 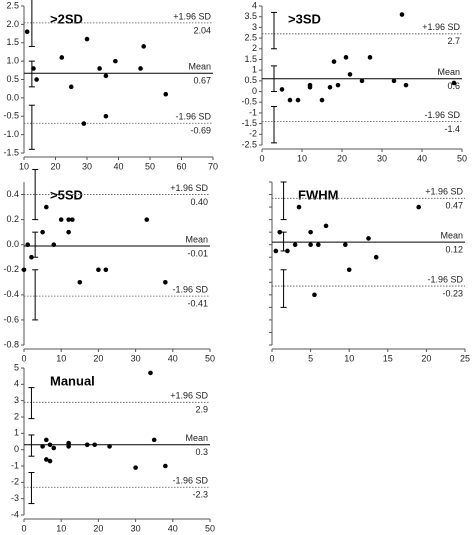 What do you see at coordinates (15, 465) in the screenshot?
I see `y-tick-label: -1` at bounding box center [15, 465].